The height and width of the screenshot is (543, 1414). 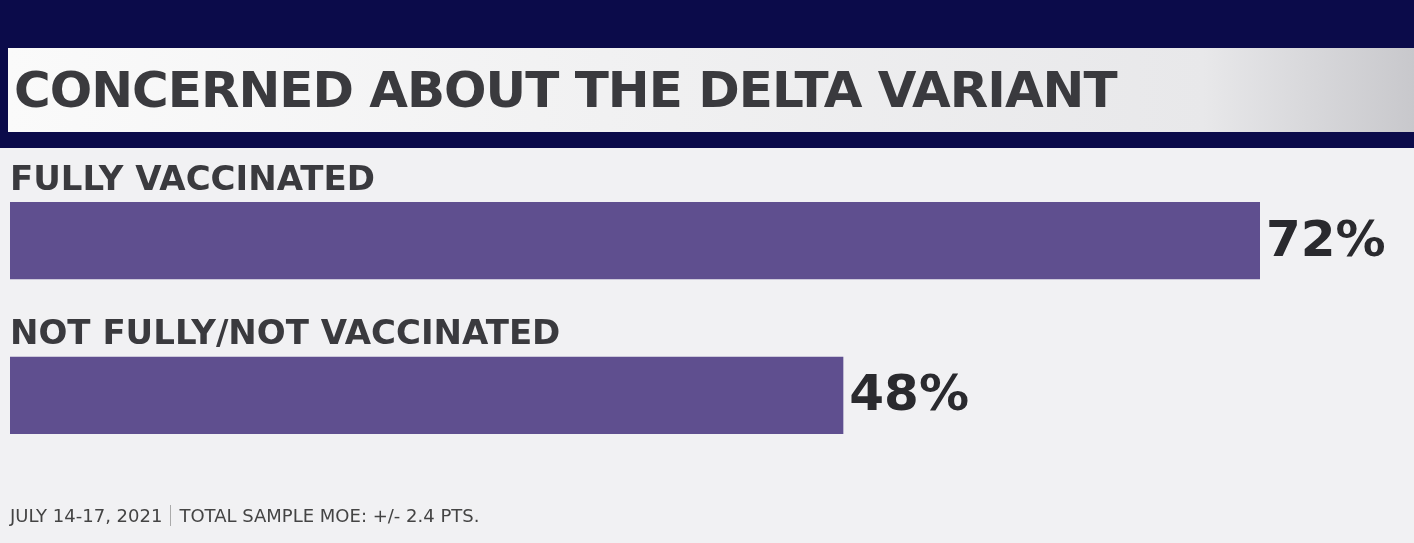 What do you see at coordinates (909, 393) in the screenshot?
I see `data-label: 48%` at bounding box center [909, 393].